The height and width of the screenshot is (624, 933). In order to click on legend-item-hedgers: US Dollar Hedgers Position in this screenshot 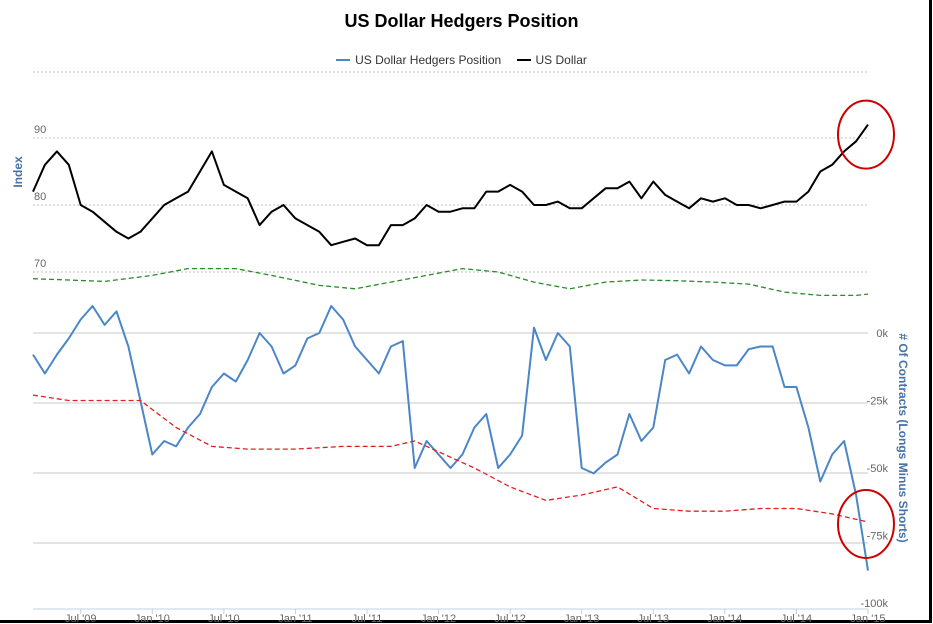, I will do `click(418, 60)`.